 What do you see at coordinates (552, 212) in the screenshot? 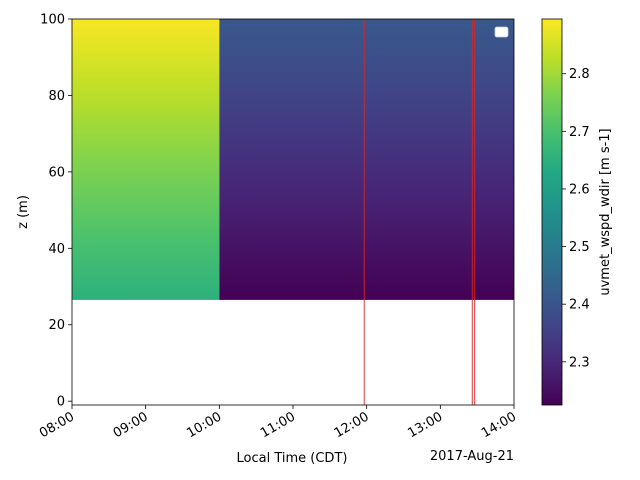
I see `colorbar` at bounding box center [552, 212].